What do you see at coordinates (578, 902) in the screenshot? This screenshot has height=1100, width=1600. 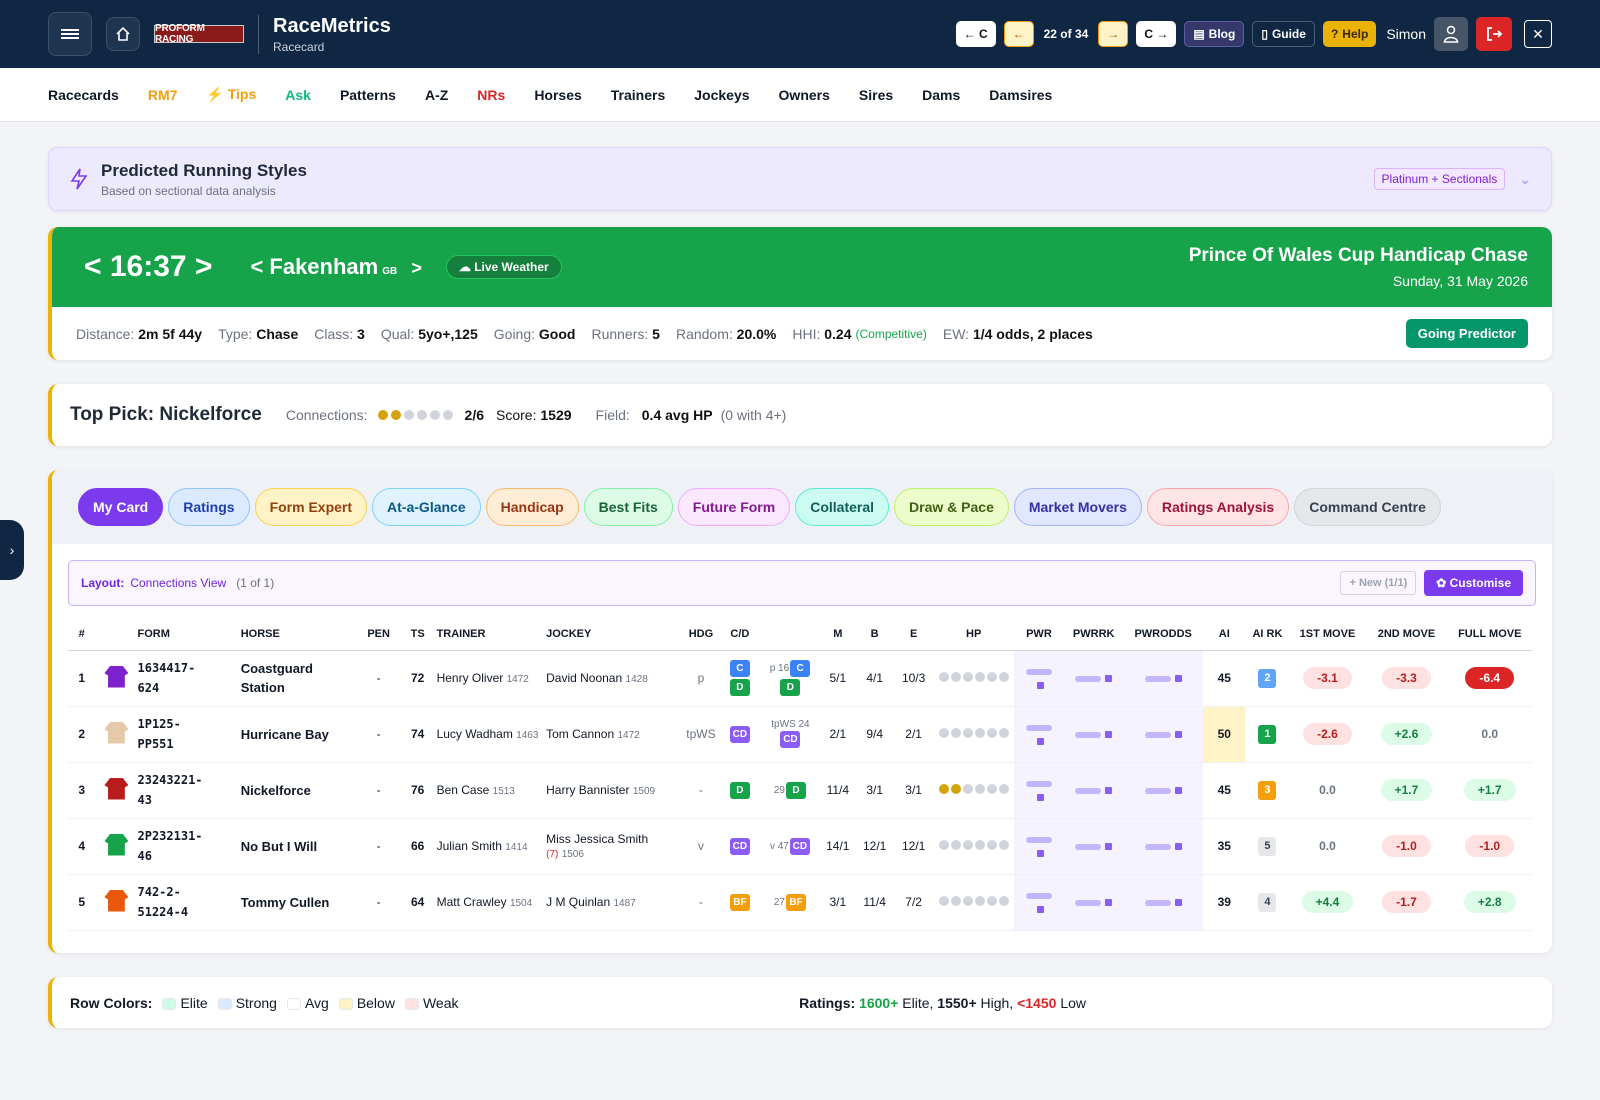 I see `jockey-name: J M Quinlan` at bounding box center [578, 902].